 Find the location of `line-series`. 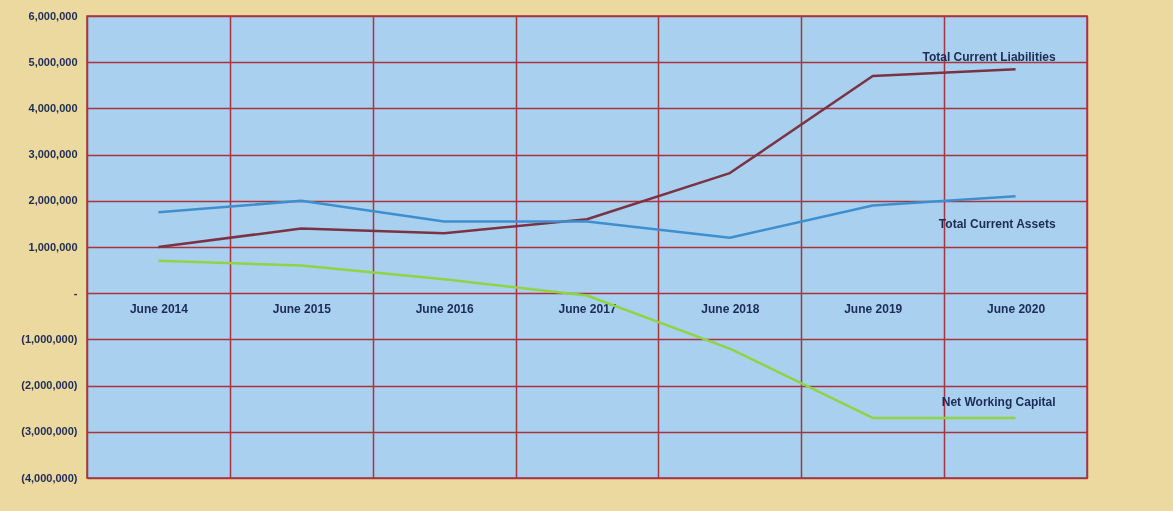

line-series is located at coordinates (587, 217).